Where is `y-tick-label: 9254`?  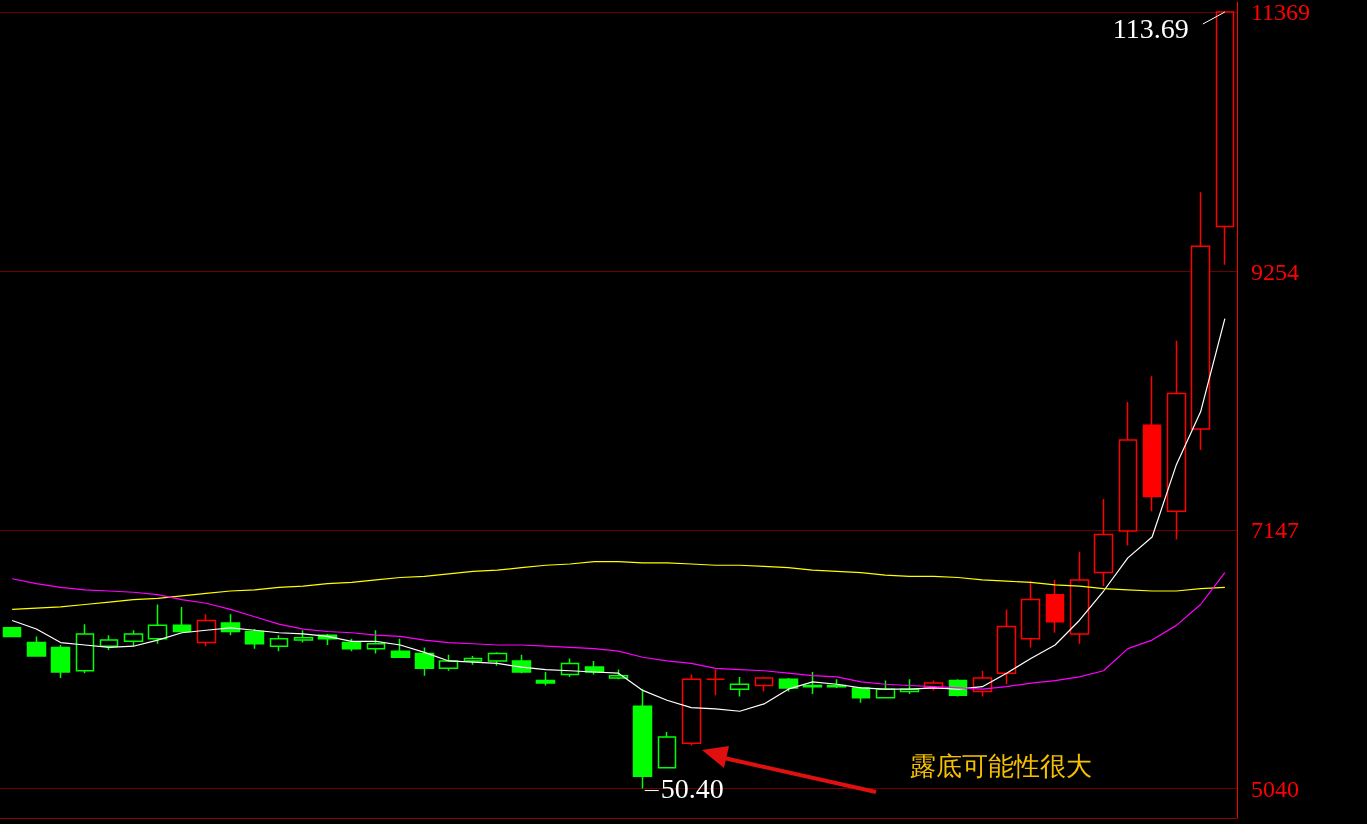 y-tick-label: 9254 is located at coordinates (1275, 271).